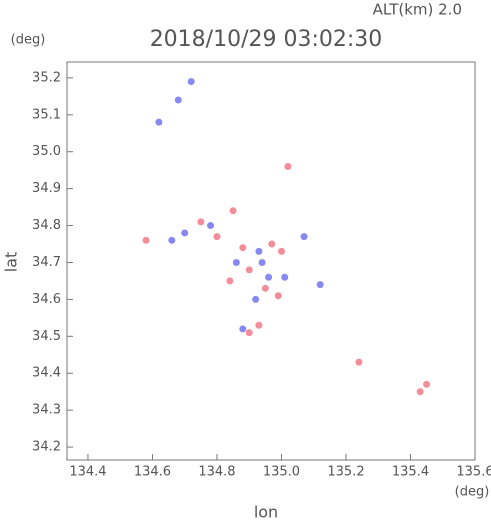 The image size is (491, 521). Describe the element at coordinates (46, 410) in the screenshot. I see `y-tick-label: 34.3` at that location.